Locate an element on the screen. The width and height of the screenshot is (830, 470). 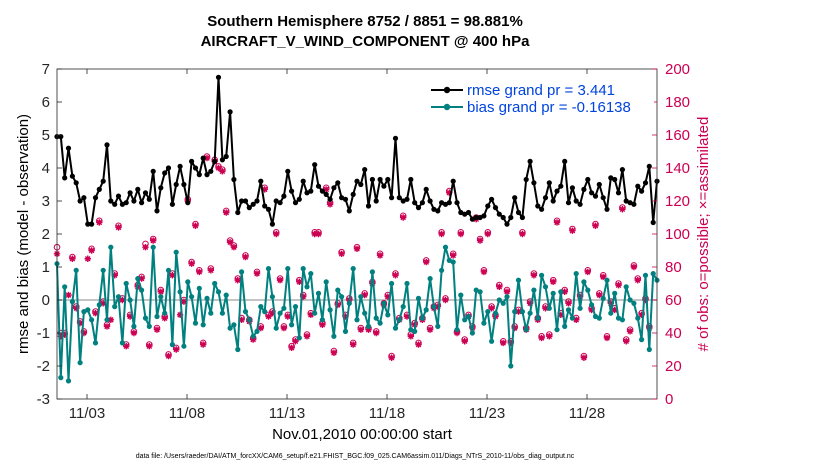
y-tick-label: 5 is located at coordinates (46, 135).